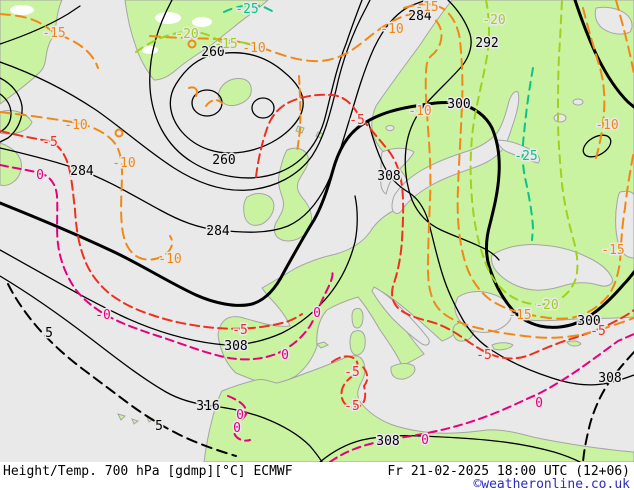  Describe the element at coordinates (22, 10) in the screenshot. I see `canada-snow` at that location.